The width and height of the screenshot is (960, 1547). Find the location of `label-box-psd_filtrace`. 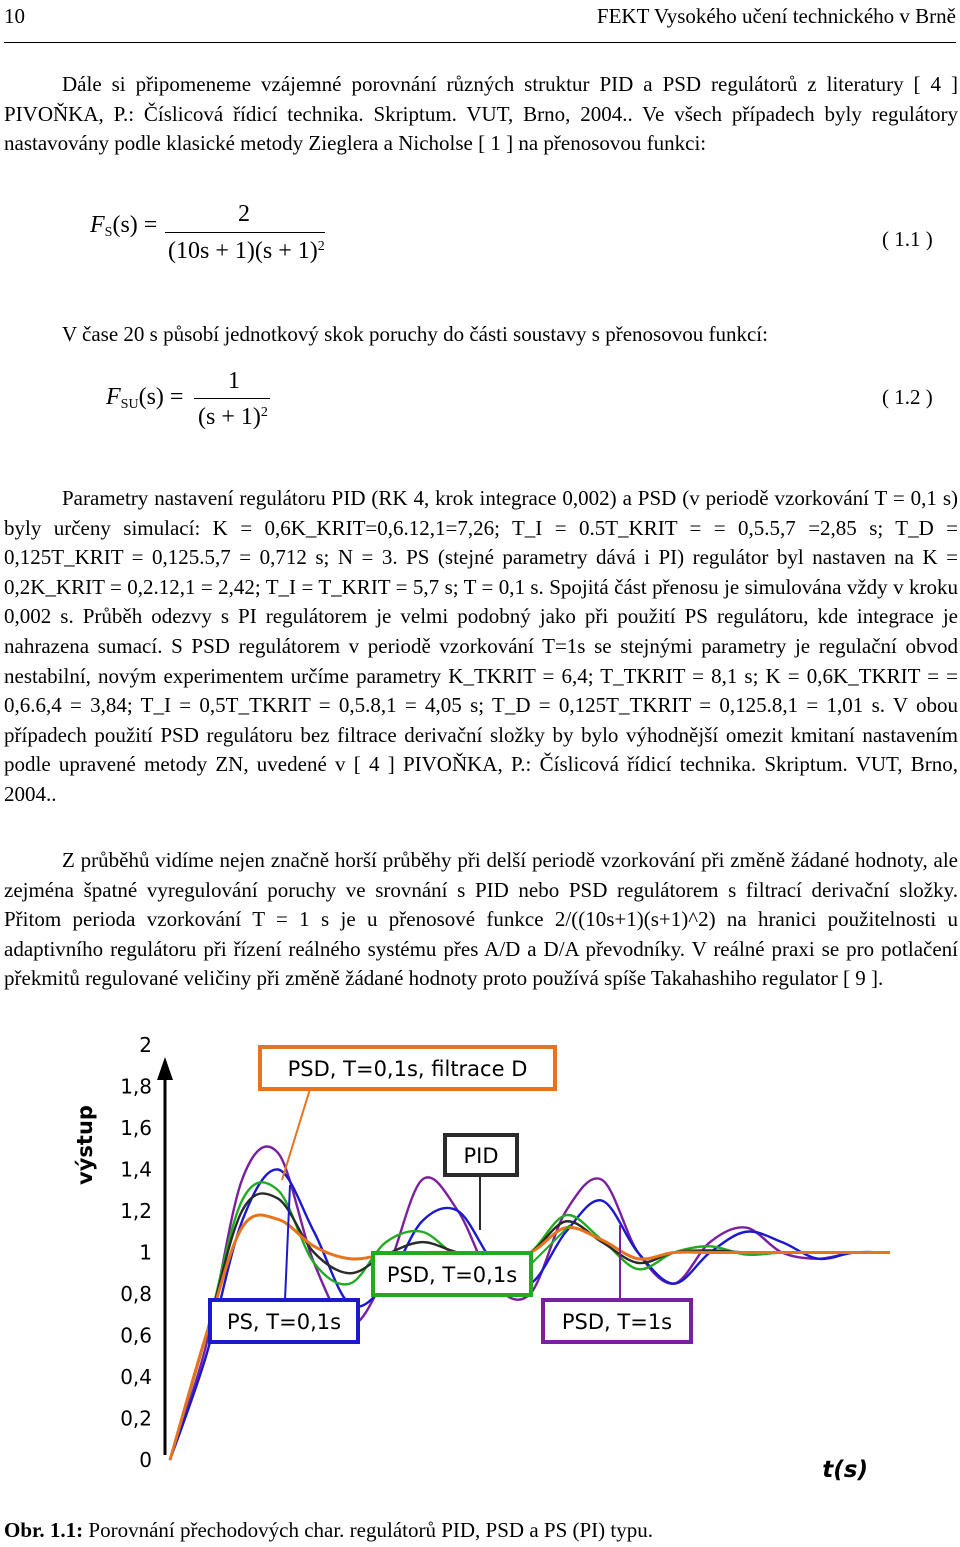

label-box-psd_filtrace is located at coordinates (407, 1068).